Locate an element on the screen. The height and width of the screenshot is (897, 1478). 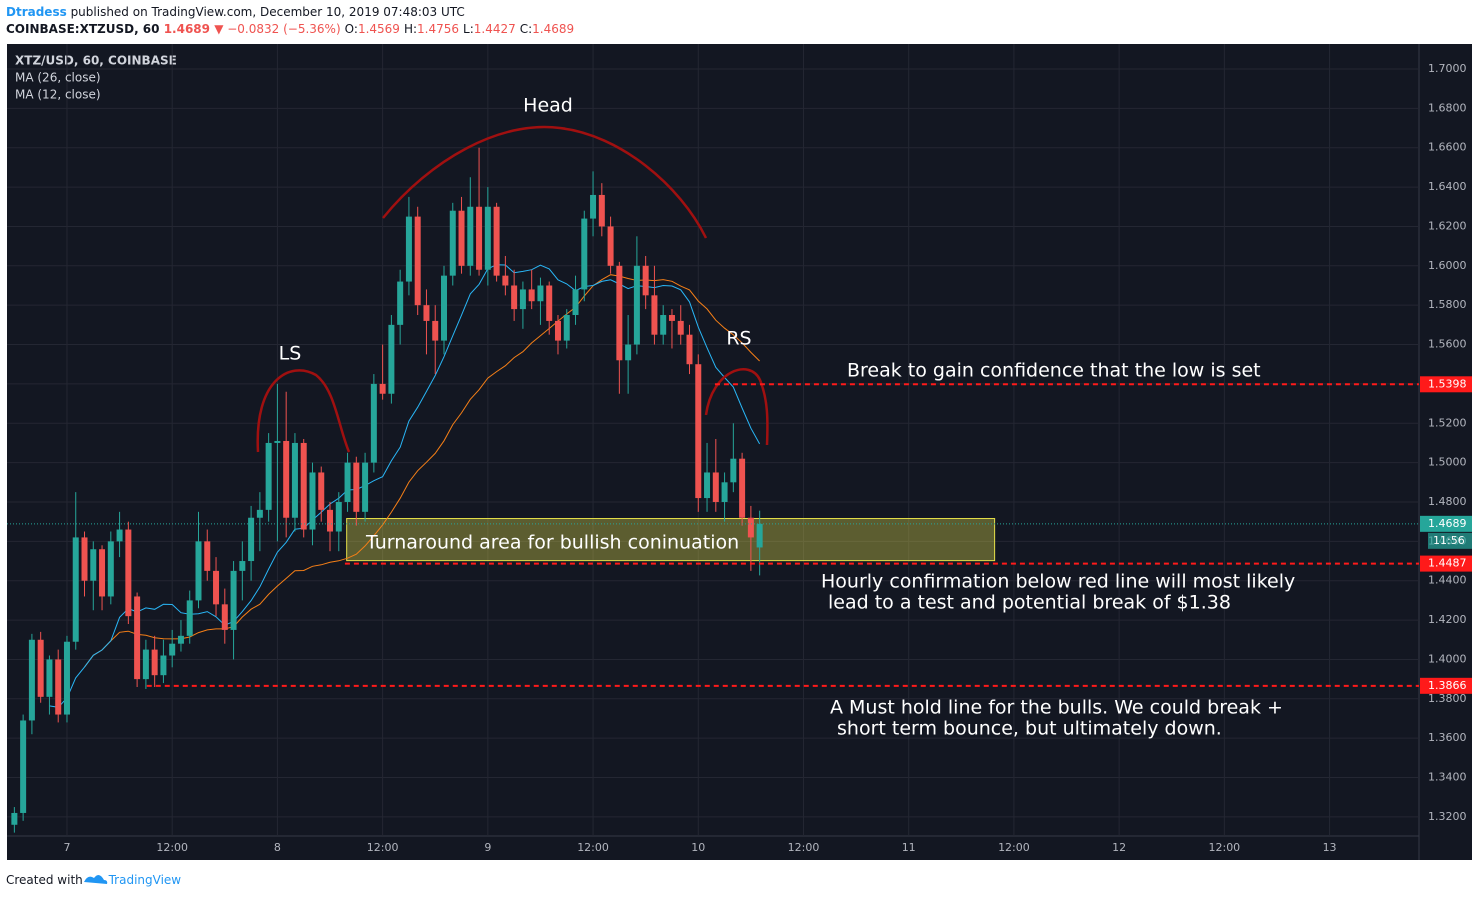
x-tick-label: 8 is located at coordinates (277, 847).